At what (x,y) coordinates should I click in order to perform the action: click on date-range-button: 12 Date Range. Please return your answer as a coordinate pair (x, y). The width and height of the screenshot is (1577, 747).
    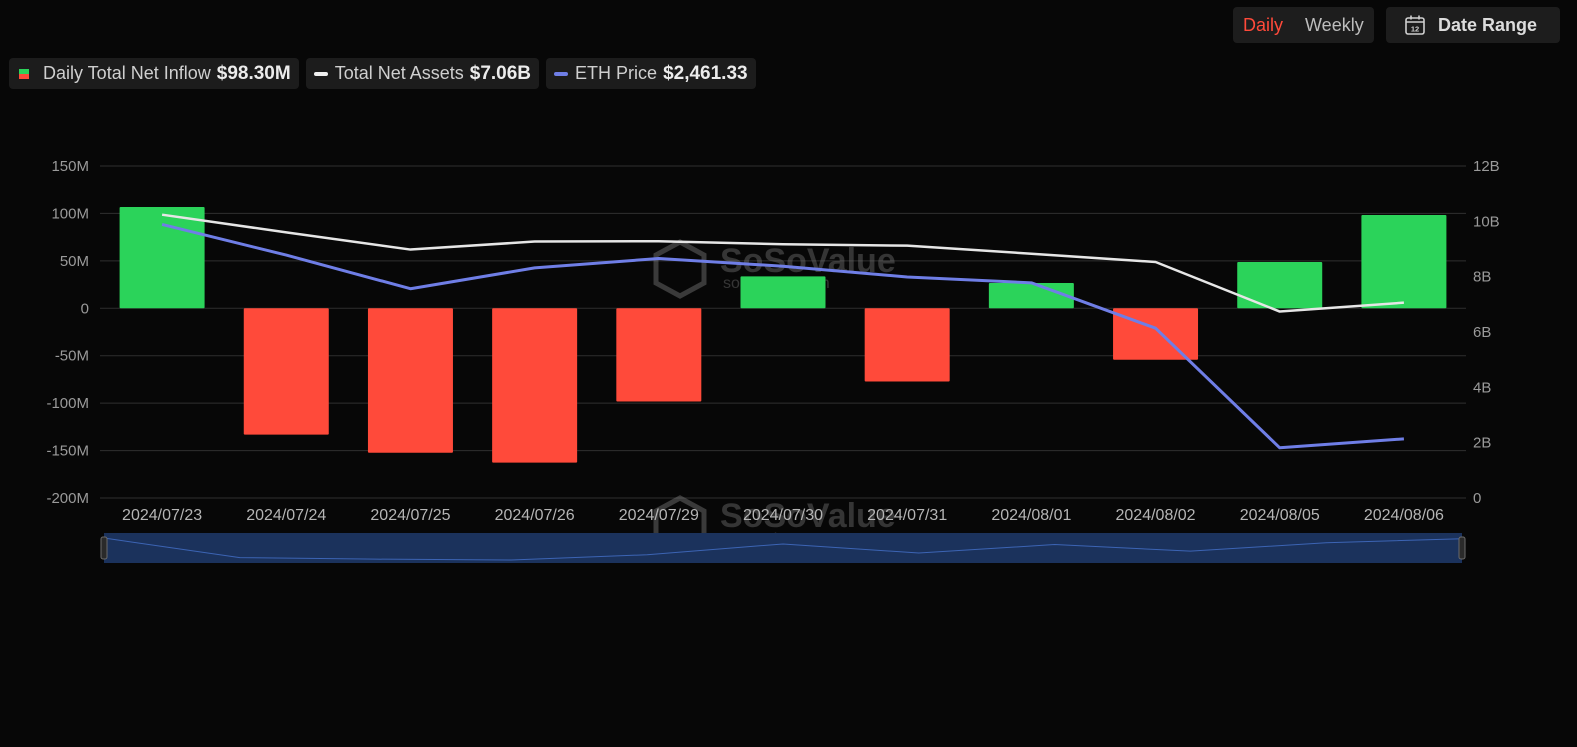
    Looking at the image, I should click on (1473, 25).